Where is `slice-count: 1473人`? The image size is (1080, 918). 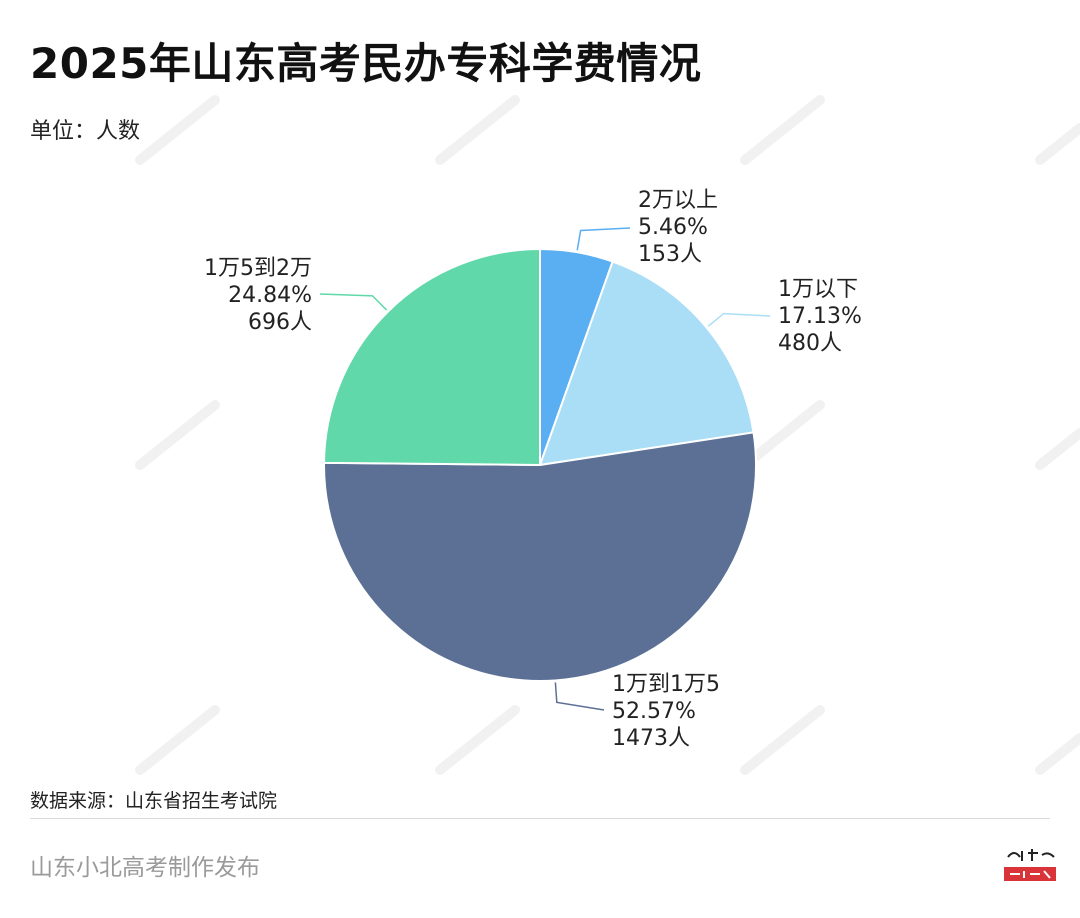 slice-count: 1473人 is located at coordinates (651, 738).